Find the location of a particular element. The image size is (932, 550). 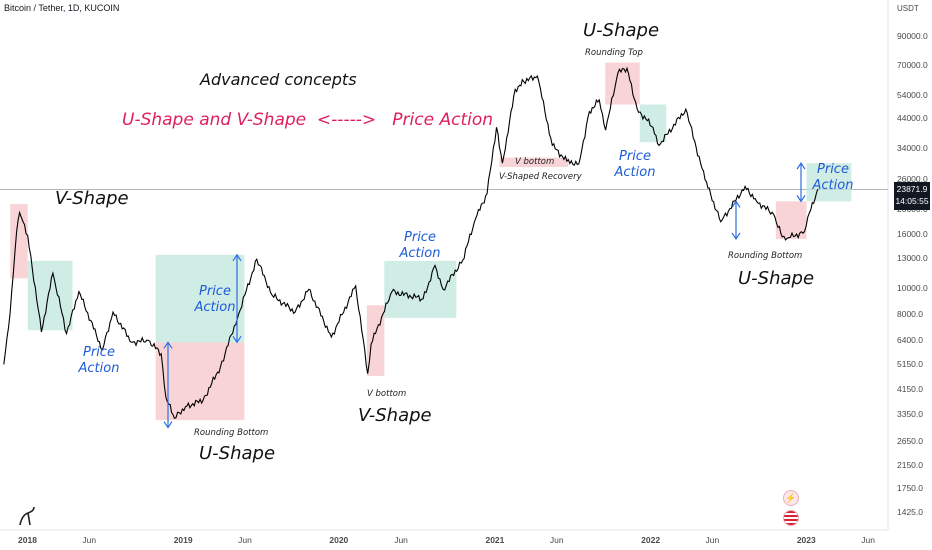

flash-icon: ⚡ is located at coordinates (791, 498).